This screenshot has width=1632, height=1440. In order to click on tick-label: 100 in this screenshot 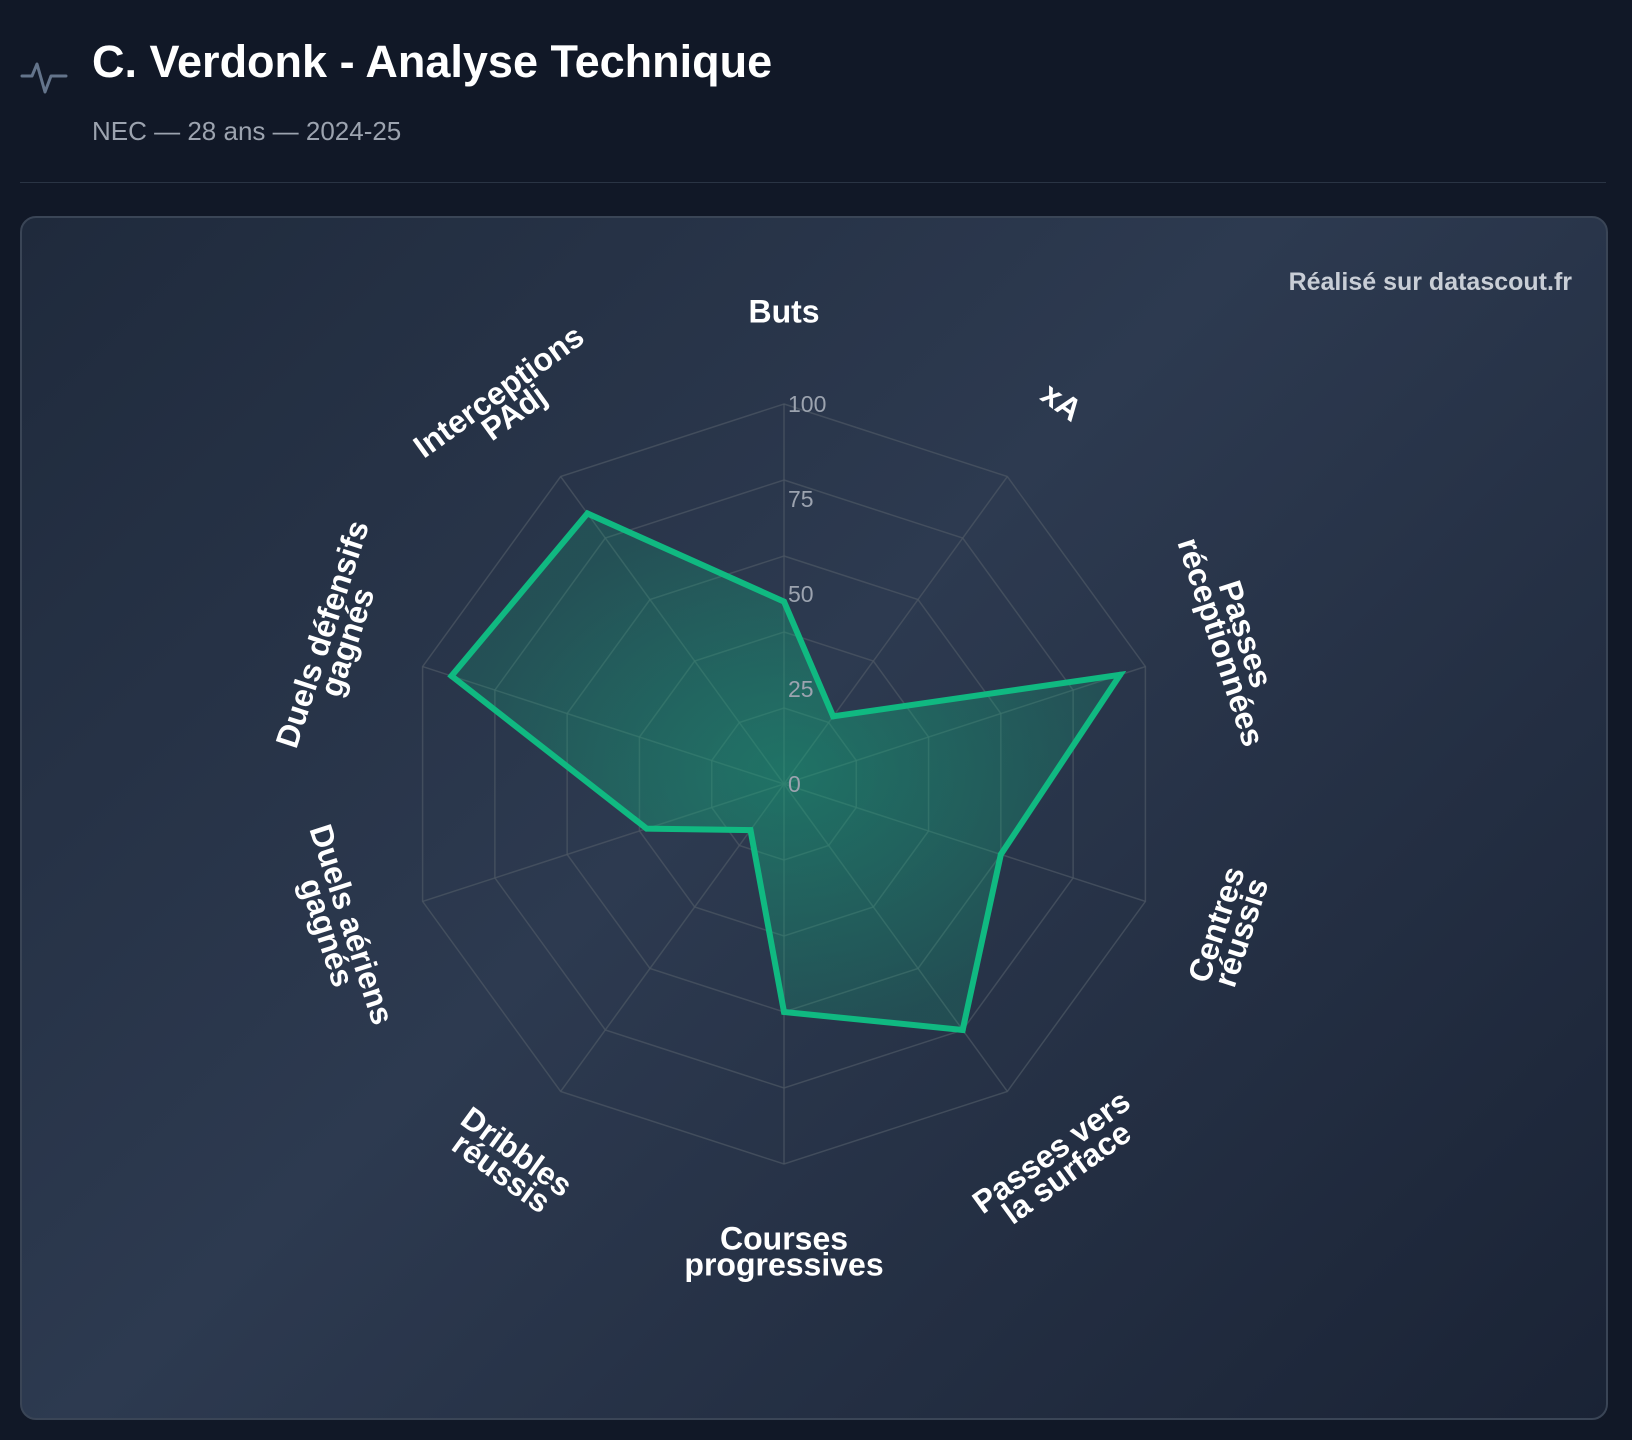, I will do `click(807, 404)`.